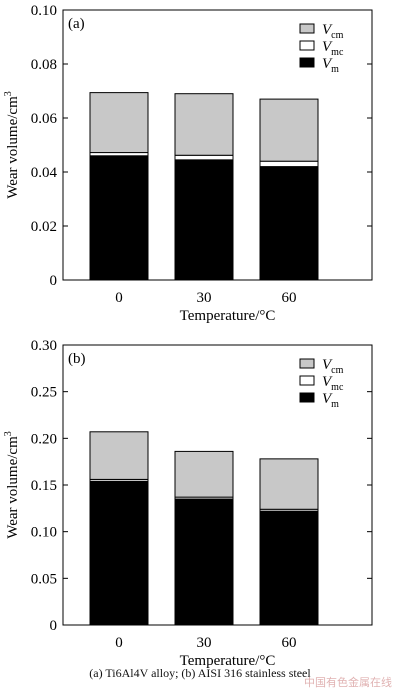  I want to click on panel-label: (b), so click(77, 359).